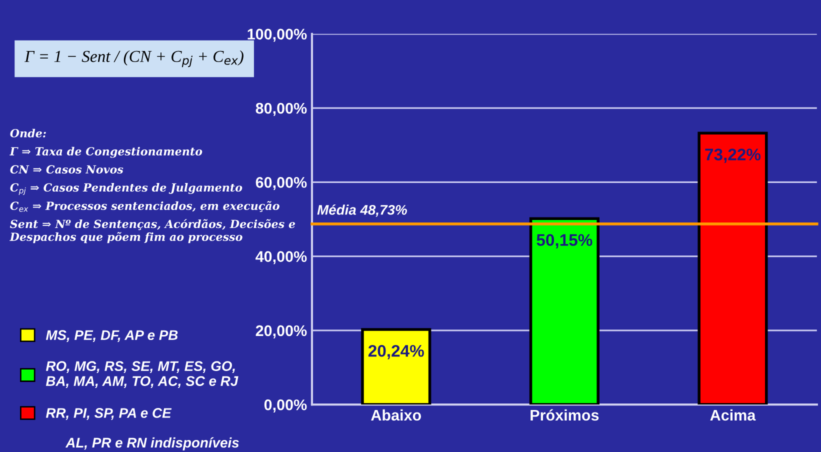 The height and width of the screenshot is (452, 821). Describe the element at coordinates (733, 155) in the screenshot. I see `data-label: 73,22%` at that location.